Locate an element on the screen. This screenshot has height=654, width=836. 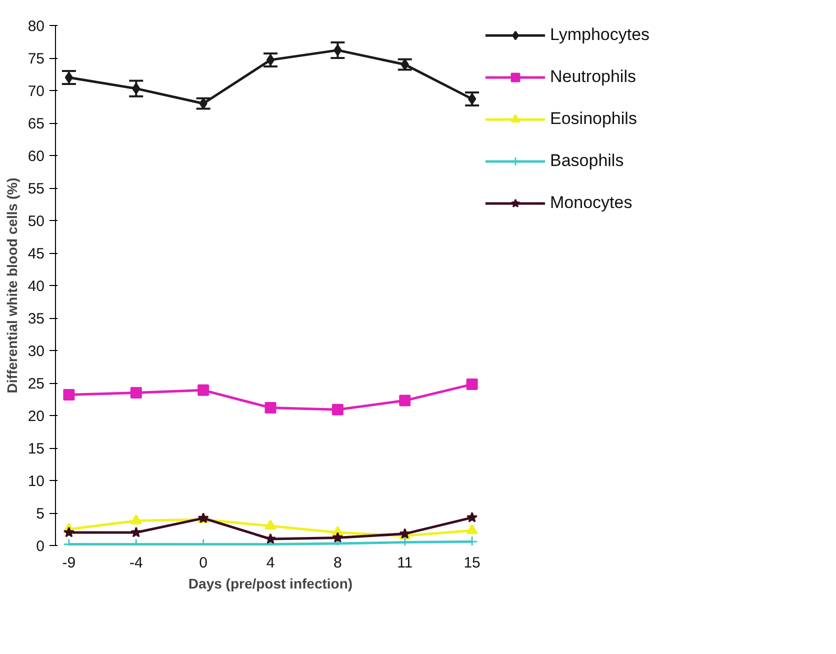
y-axis-title: Differential white blood cells (%) is located at coordinates (12, 286).